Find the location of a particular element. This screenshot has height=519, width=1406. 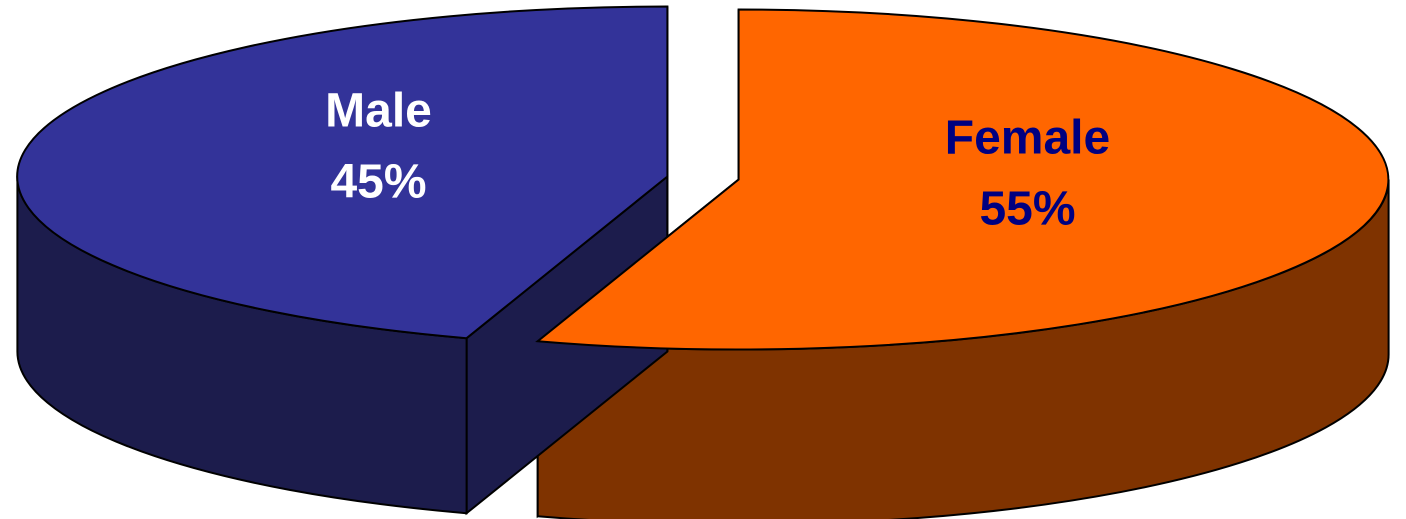

male-value-label: 45% is located at coordinates (378, 182).